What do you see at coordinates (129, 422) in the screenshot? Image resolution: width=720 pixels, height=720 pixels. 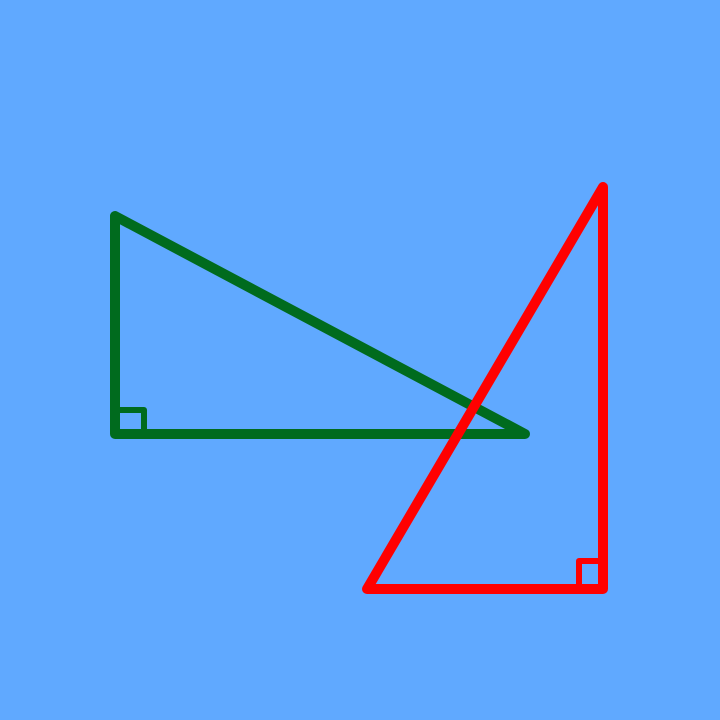 I see `green-right-angle-marker` at bounding box center [129, 422].